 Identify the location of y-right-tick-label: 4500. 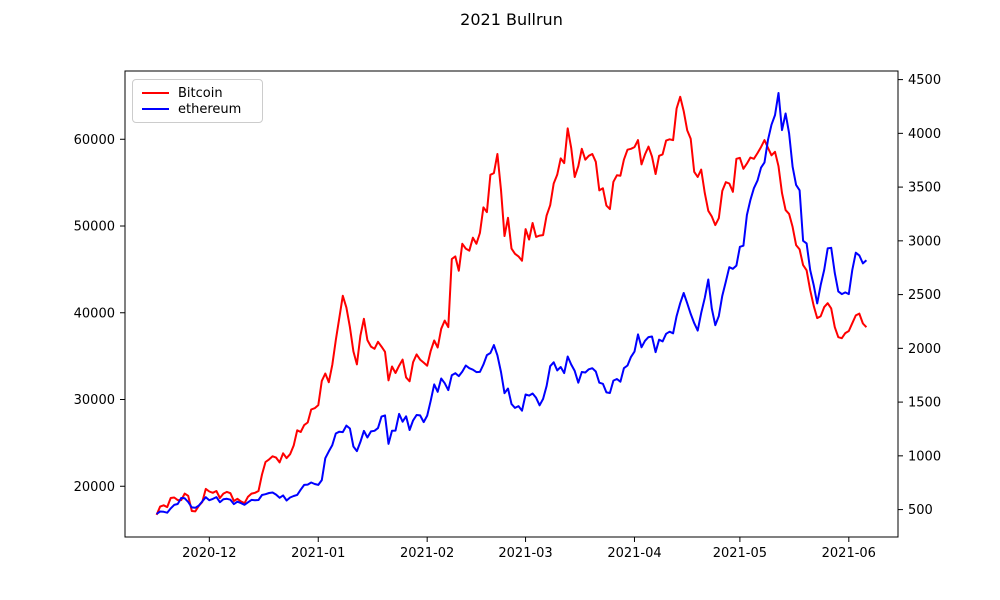
(924, 80).